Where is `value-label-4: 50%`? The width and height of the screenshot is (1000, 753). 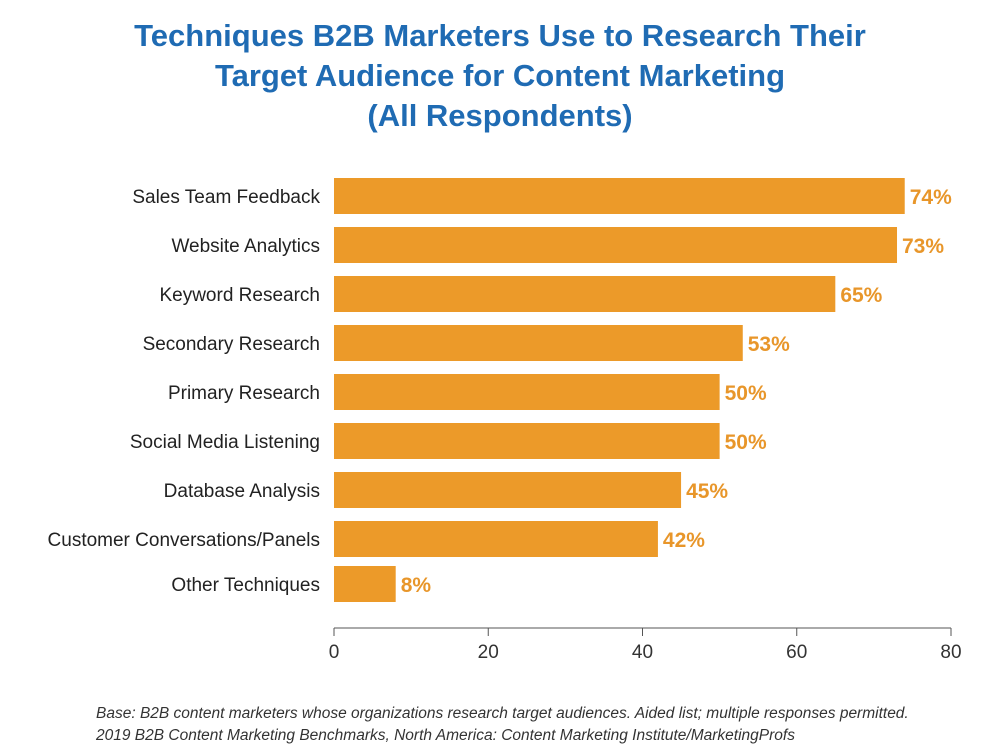 value-label-4: 50% is located at coordinates (746, 393).